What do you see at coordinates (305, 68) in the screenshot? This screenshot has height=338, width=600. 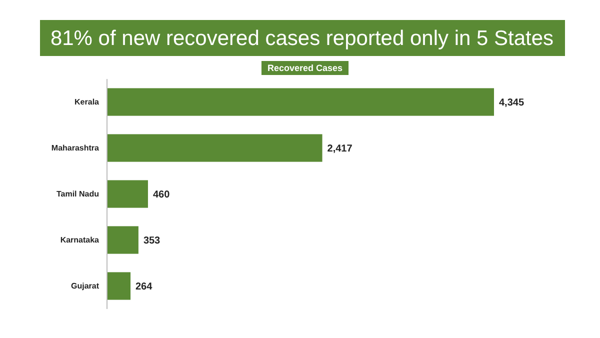 I see `chart-subtitle: Recovered Cases` at bounding box center [305, 68].